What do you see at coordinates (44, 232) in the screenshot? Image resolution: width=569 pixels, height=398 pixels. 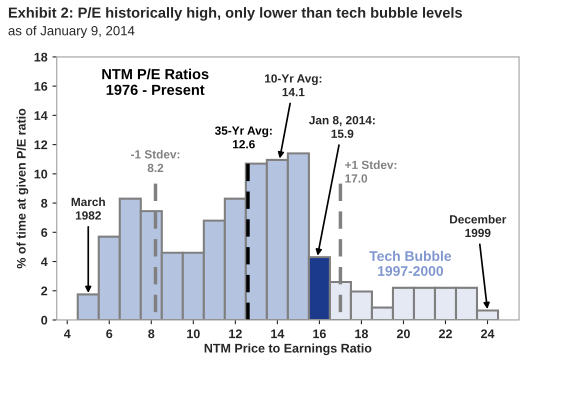 I see `y-tick-label: 6` at bounding box center [44, 232].